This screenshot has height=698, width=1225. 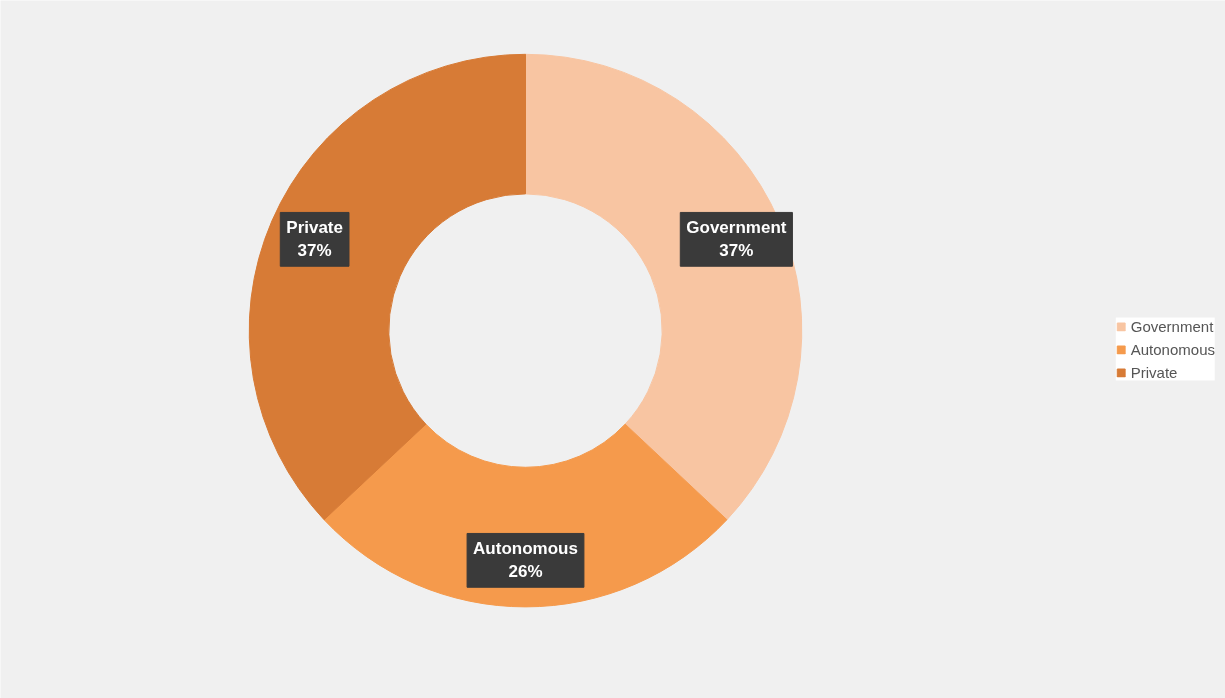 What do you see at coordinates (1154, 372) in the screenshot?
I see `legend-label: Private` at bounding box center [1154, 372].